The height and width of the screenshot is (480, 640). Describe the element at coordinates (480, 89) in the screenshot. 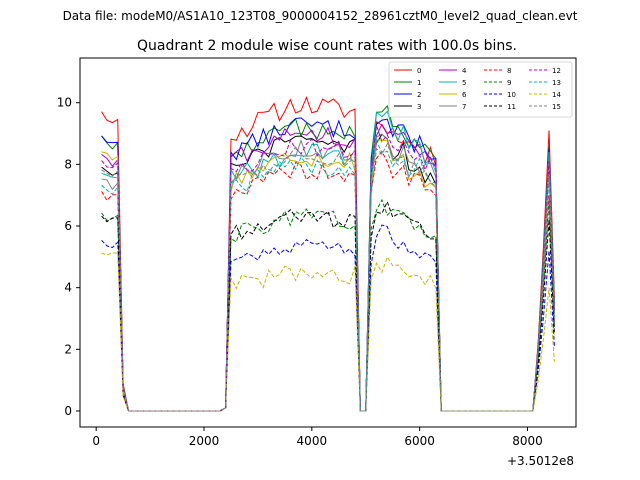

I see `legend-box` at that location.